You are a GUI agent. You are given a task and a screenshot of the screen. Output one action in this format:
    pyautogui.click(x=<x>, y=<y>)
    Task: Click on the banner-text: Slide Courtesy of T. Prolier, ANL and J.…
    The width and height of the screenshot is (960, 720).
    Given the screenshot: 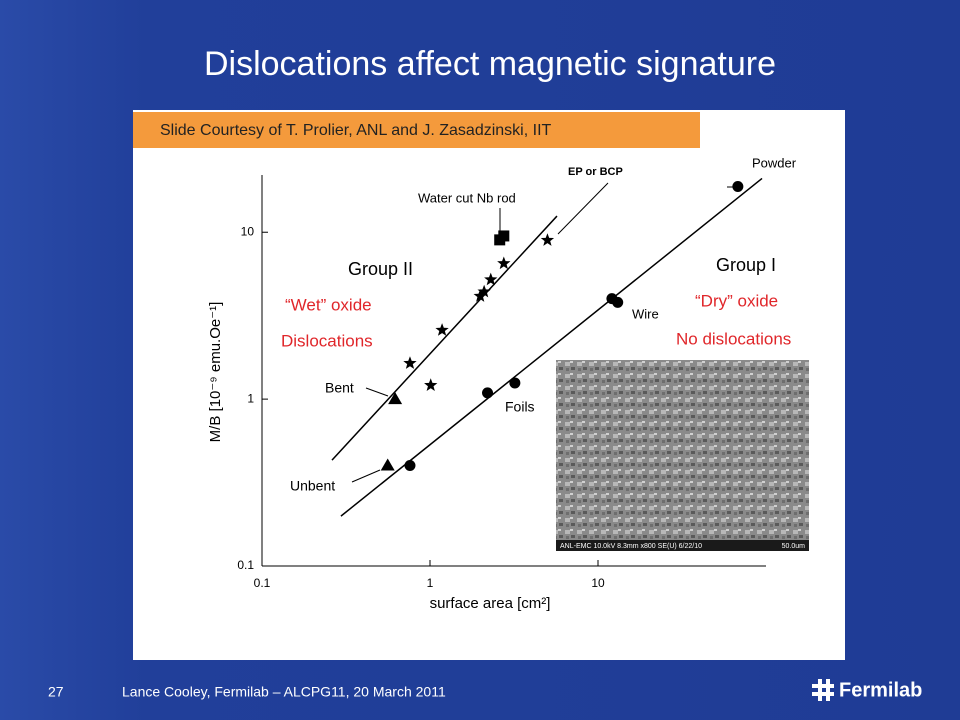 What is the action you would take?
    pyautogui.click(x=356, y=130)
    